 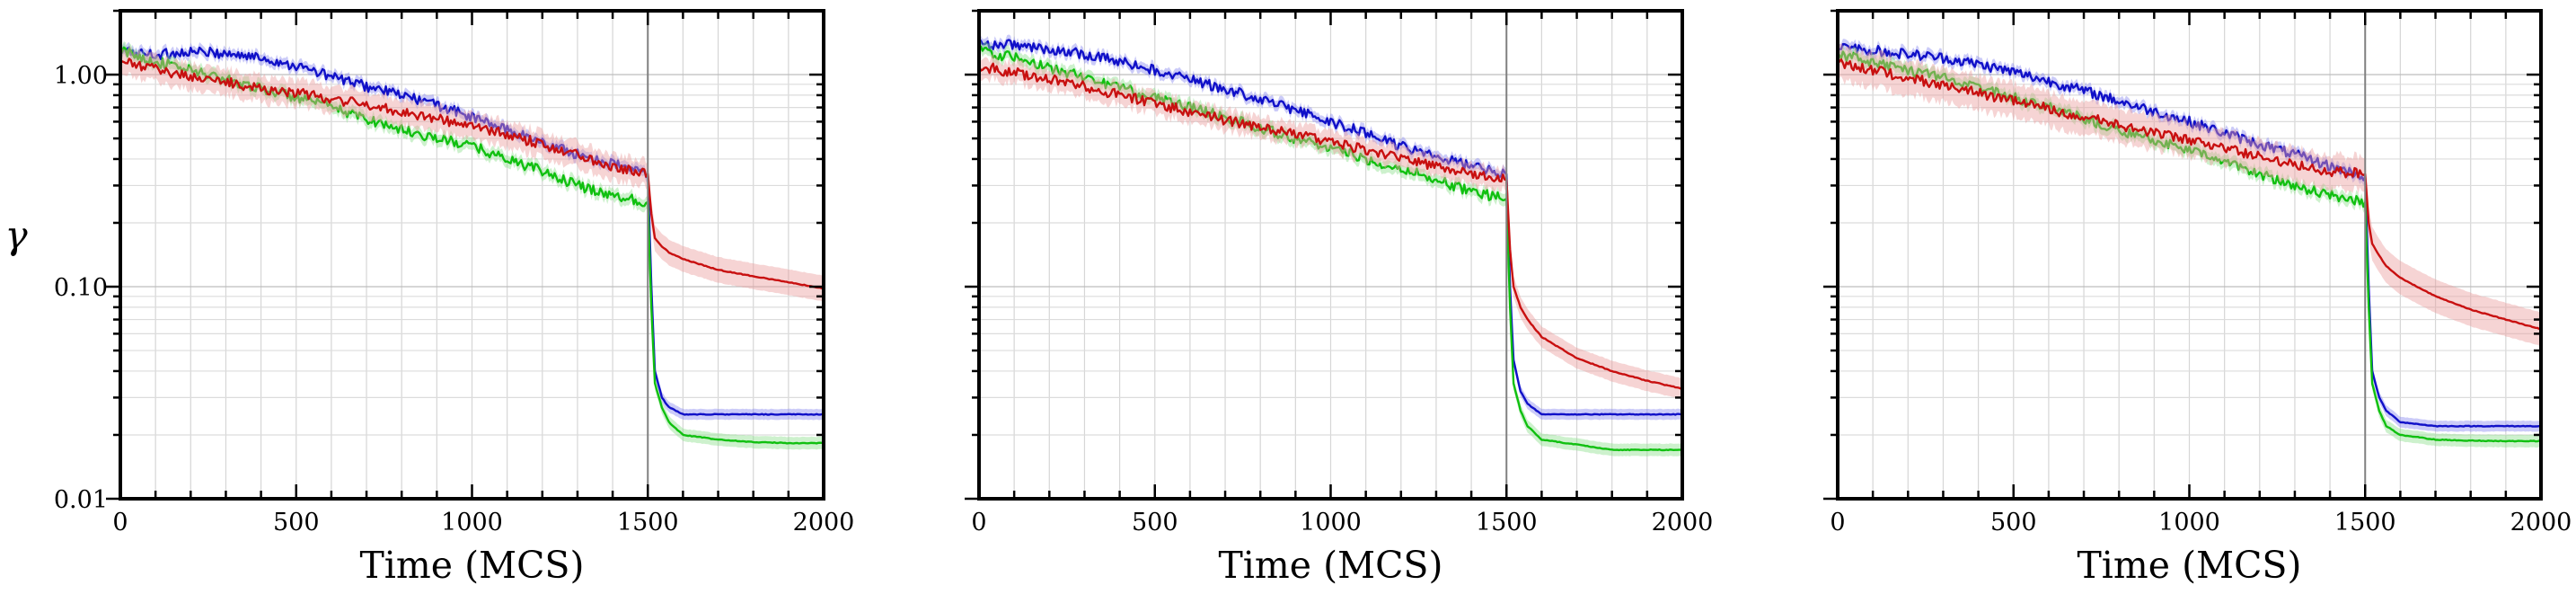 I want to click on y-tick-label: 0.01, so click(x=81, y=500).